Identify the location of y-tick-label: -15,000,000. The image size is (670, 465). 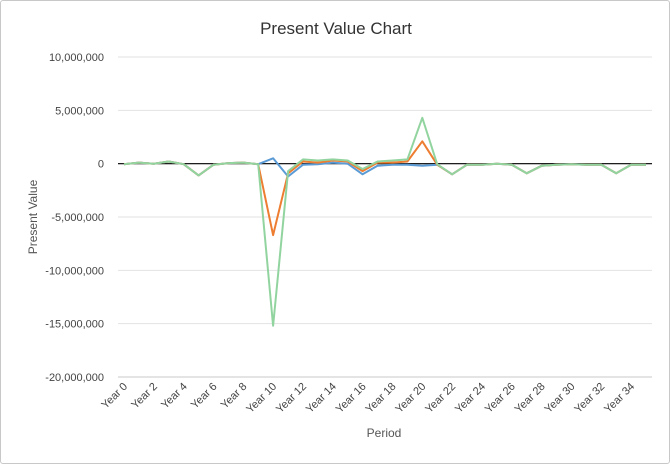
(74, 325).